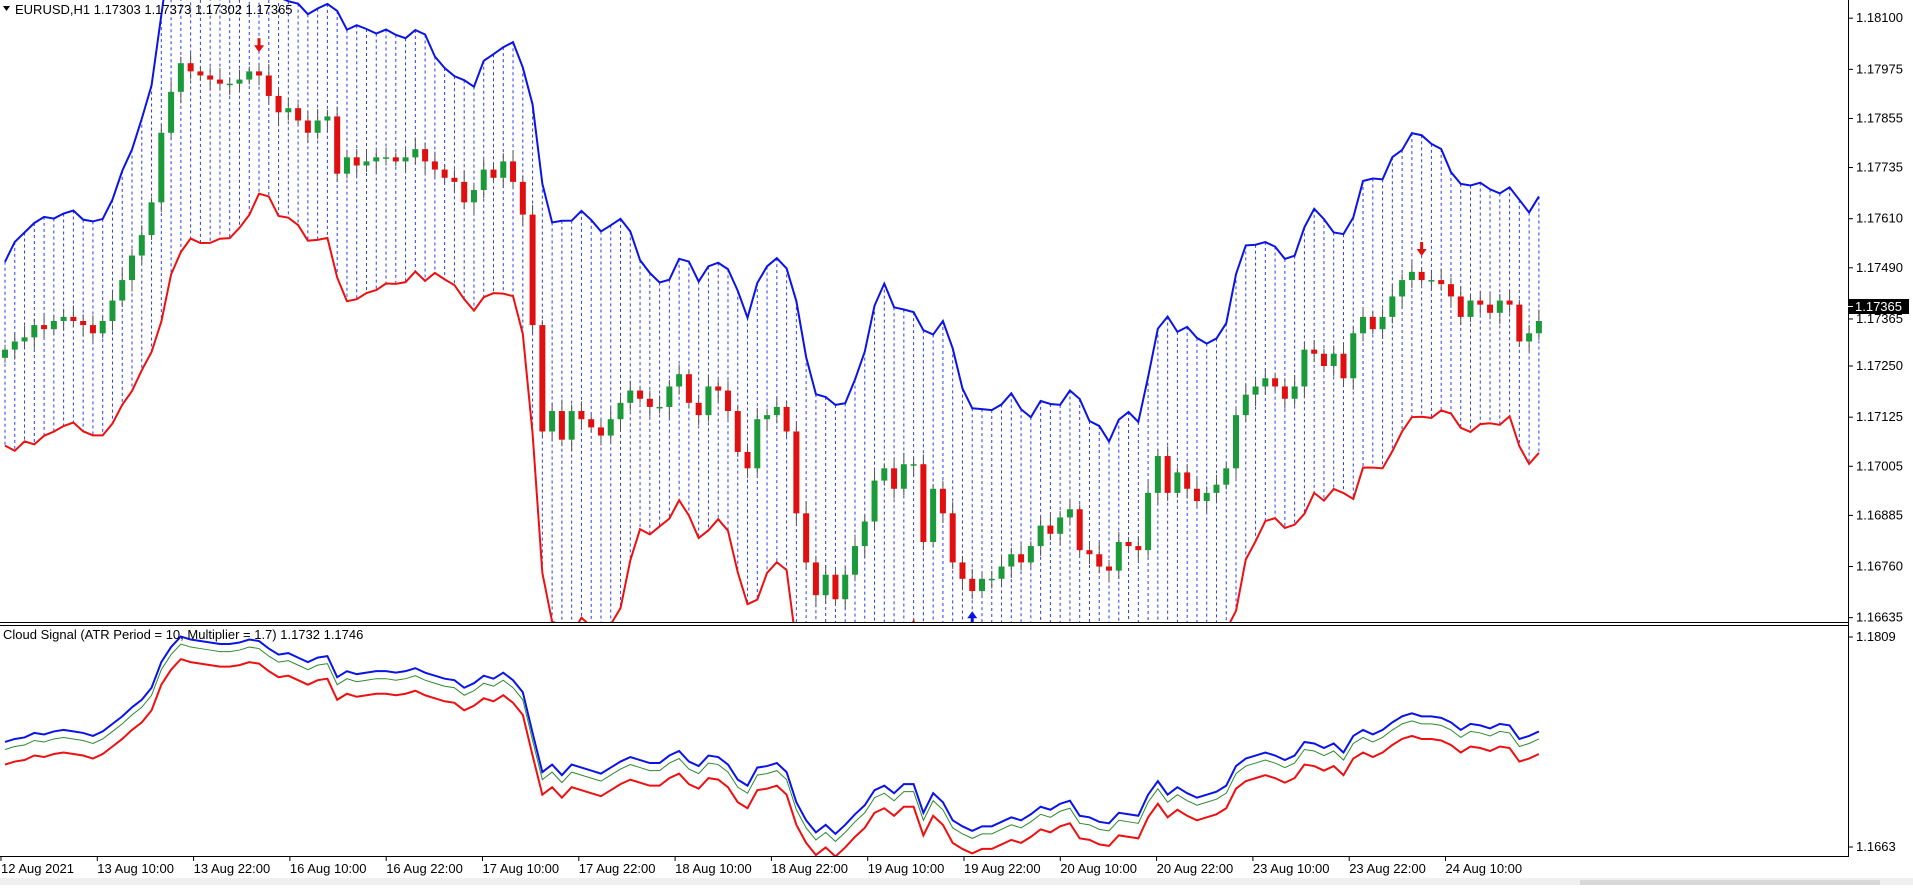 The height and width of the screenshot is (890, 1913). Describe the element at coordinates (1879, 267) in the screenshot. I see `price-tick-label: 1.17490` at that location.